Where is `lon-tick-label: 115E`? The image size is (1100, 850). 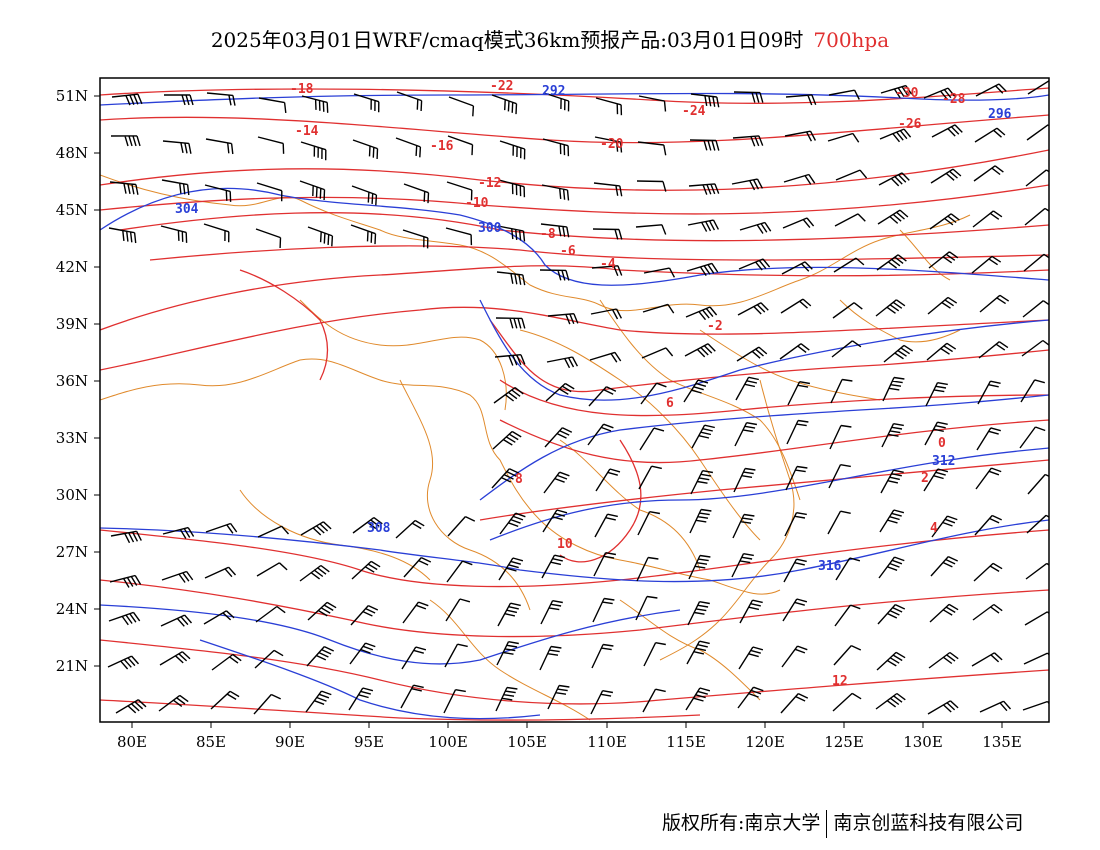 lon-tick-label: 115E is located at coordinates (686, 742).